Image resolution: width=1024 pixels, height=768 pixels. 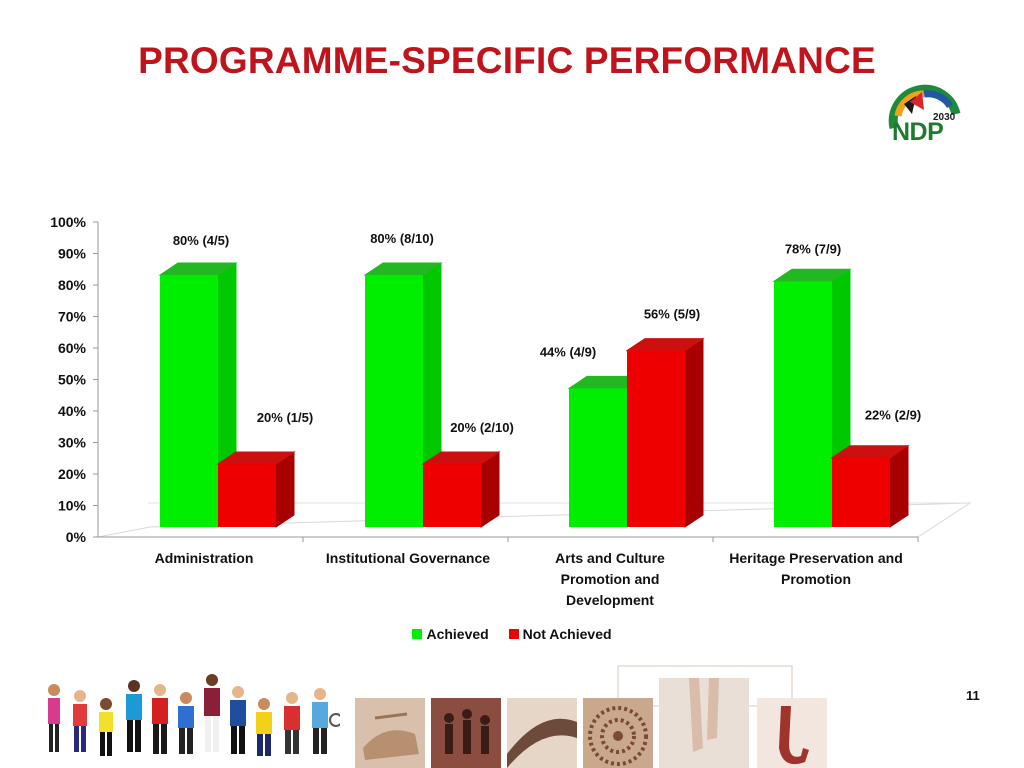 I want to click on kids-figures-icon, so click(x=194, y=715).